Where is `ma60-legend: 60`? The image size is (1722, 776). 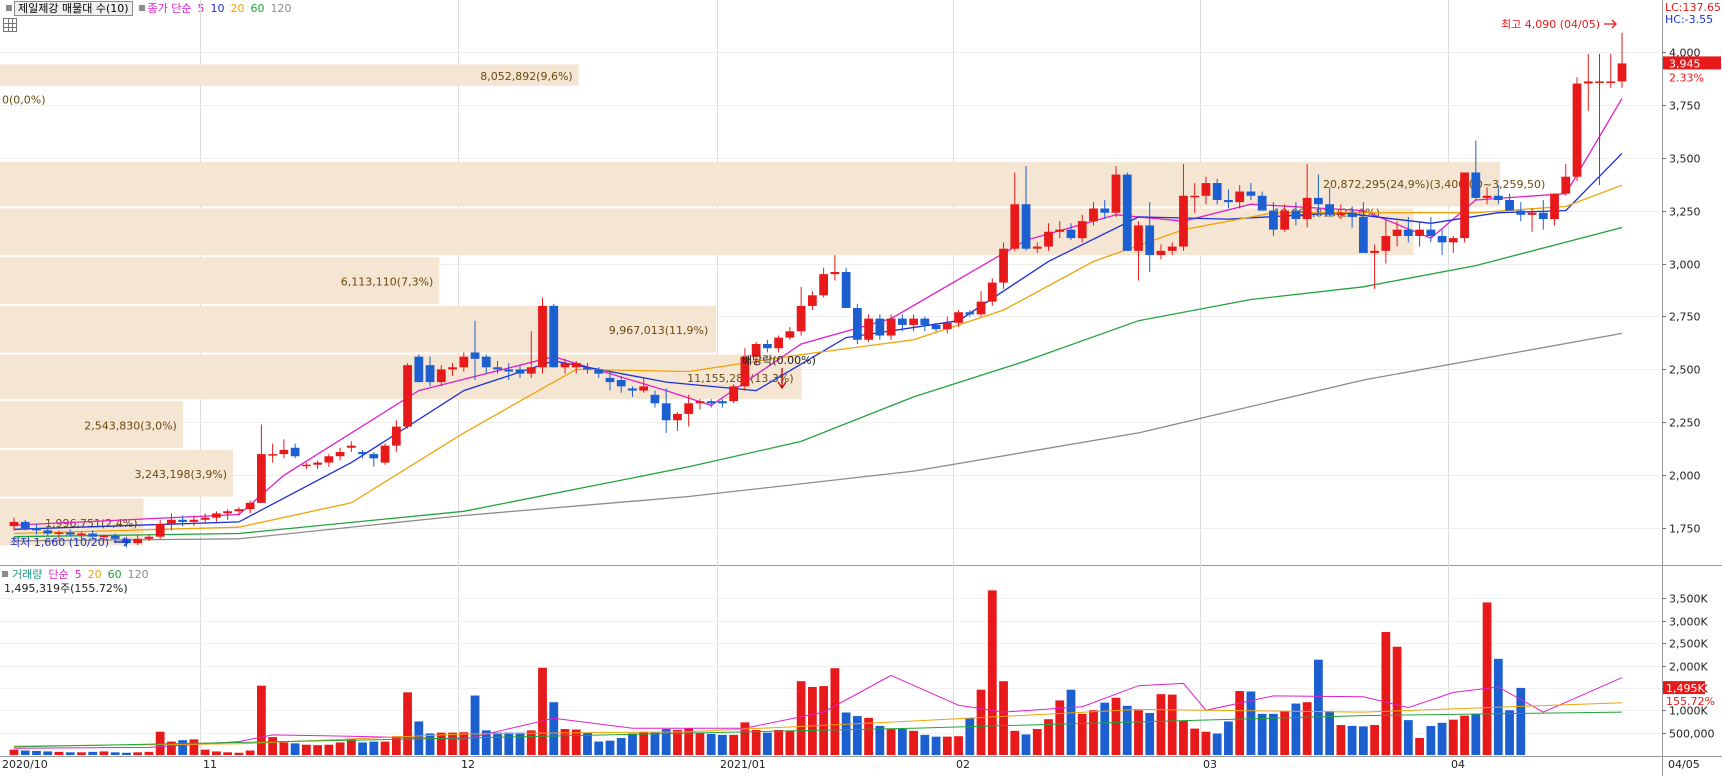
ma60-legend: 60 is located at coordinates (257, 8).